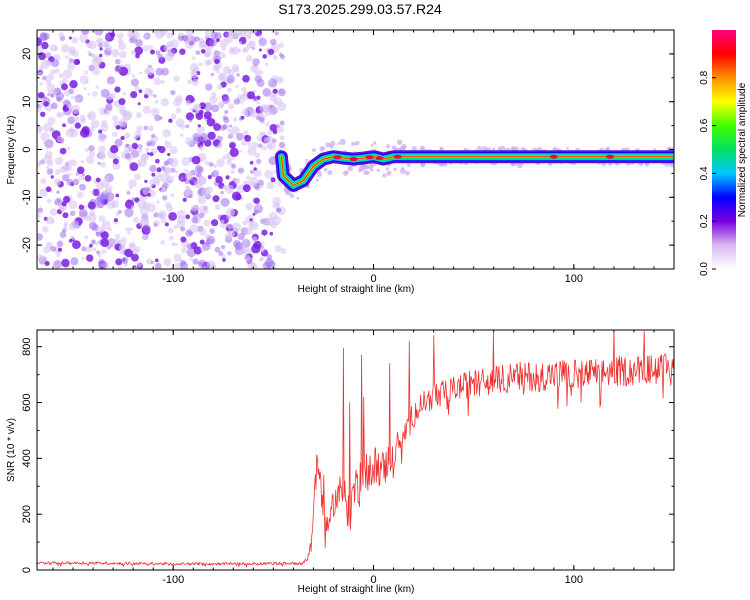 The image size is (750, 600). I want to click on ridge-peak, so click(379, 158).